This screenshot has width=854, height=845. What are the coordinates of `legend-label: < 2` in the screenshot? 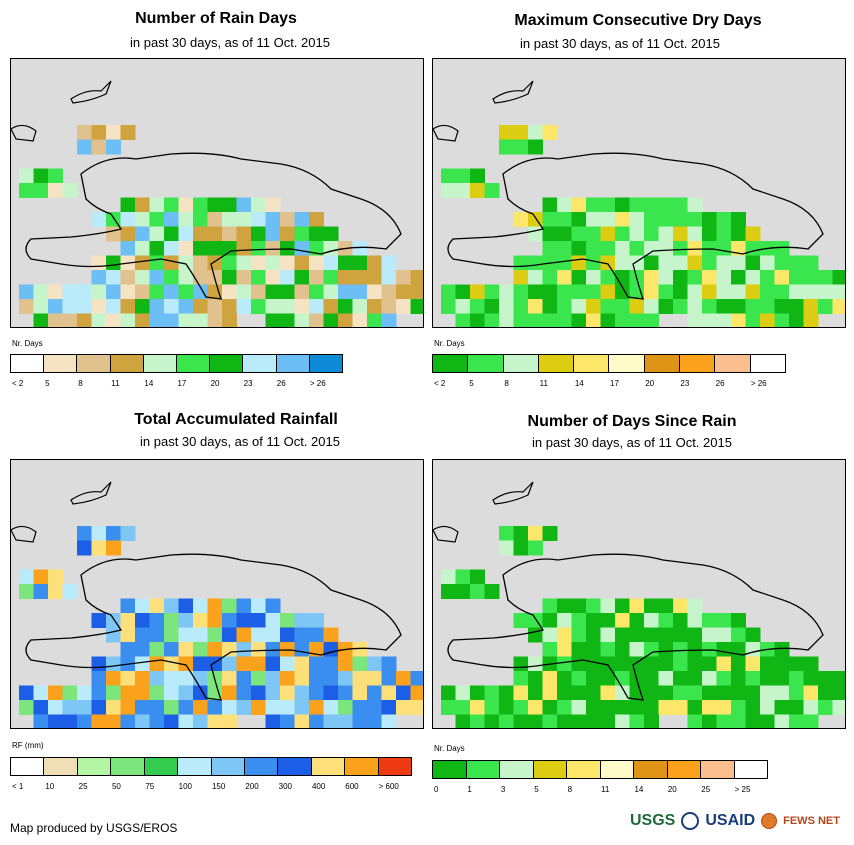 It's located at (440, 383).